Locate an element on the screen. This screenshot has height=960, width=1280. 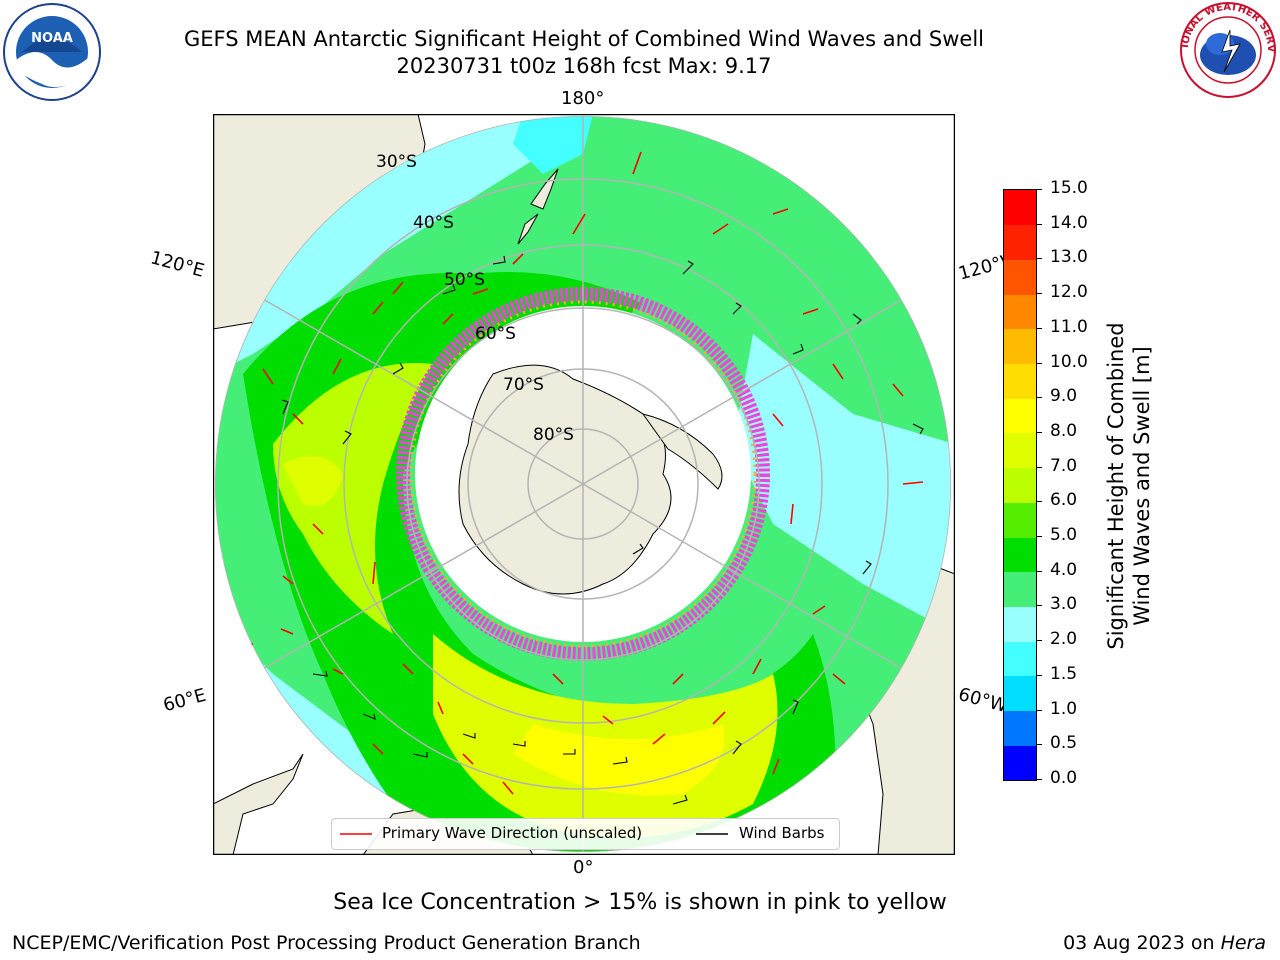
colorbar-label-line2: Wind Waves and Swell [m] is located at coordinates (1142, 486).